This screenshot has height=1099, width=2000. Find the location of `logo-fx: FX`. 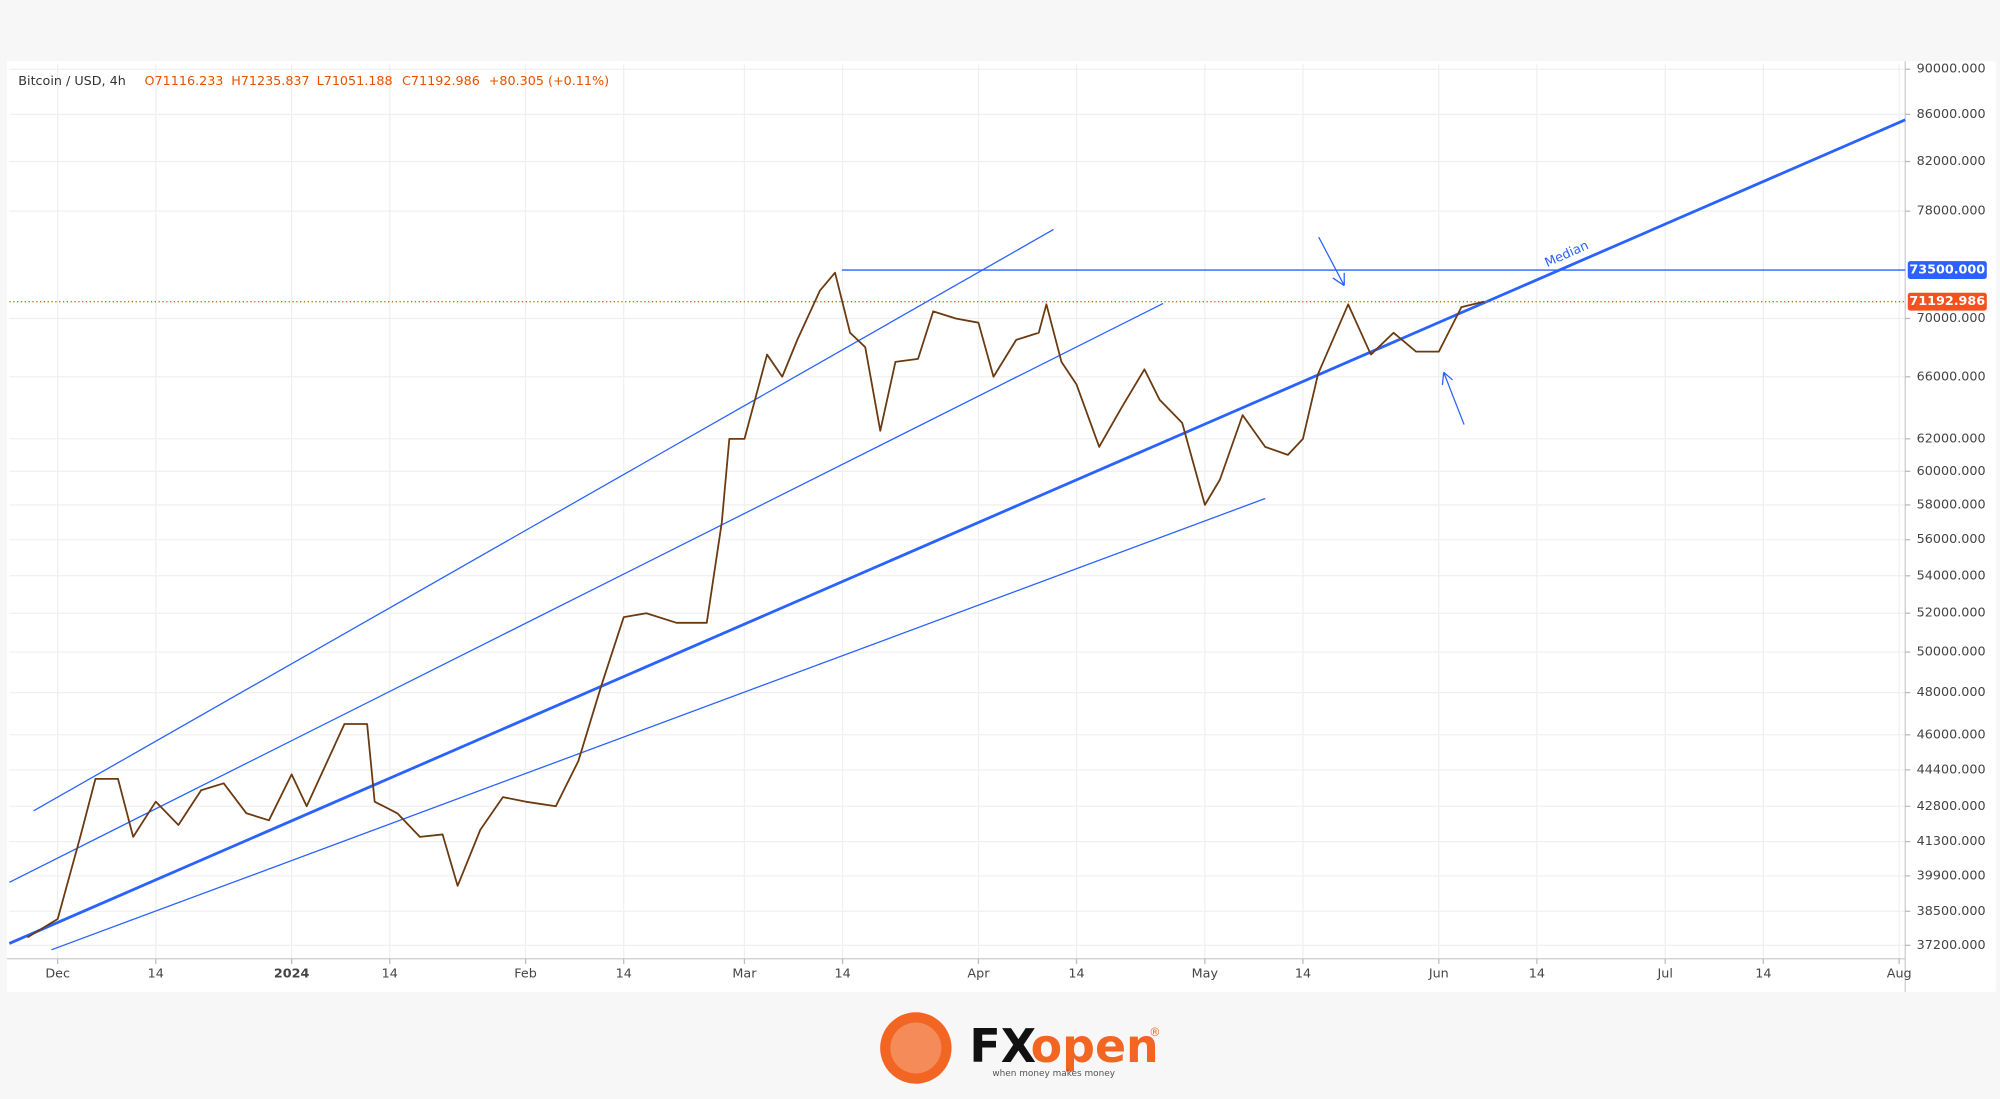

logo-fx: FX is located at coordinates (1002, 1046).